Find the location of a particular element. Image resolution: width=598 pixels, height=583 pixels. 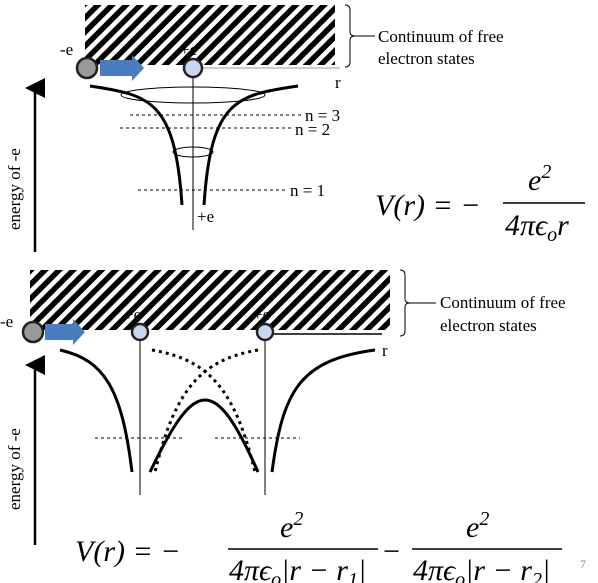

levels is located at coordinates (211, 152).